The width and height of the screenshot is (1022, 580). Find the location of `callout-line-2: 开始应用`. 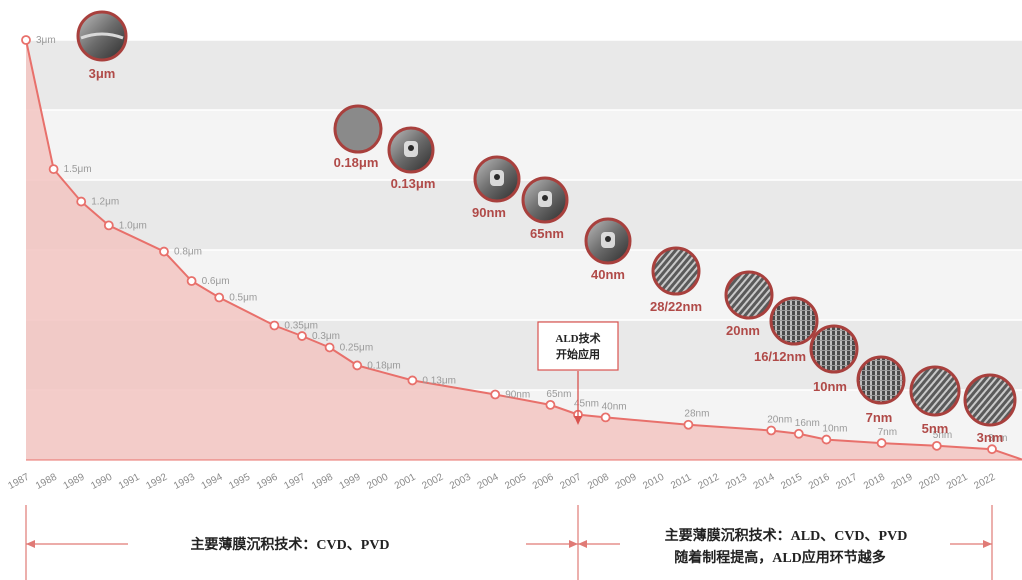

callout-line-2: 开始应用 is located at coordinates (578, 354).